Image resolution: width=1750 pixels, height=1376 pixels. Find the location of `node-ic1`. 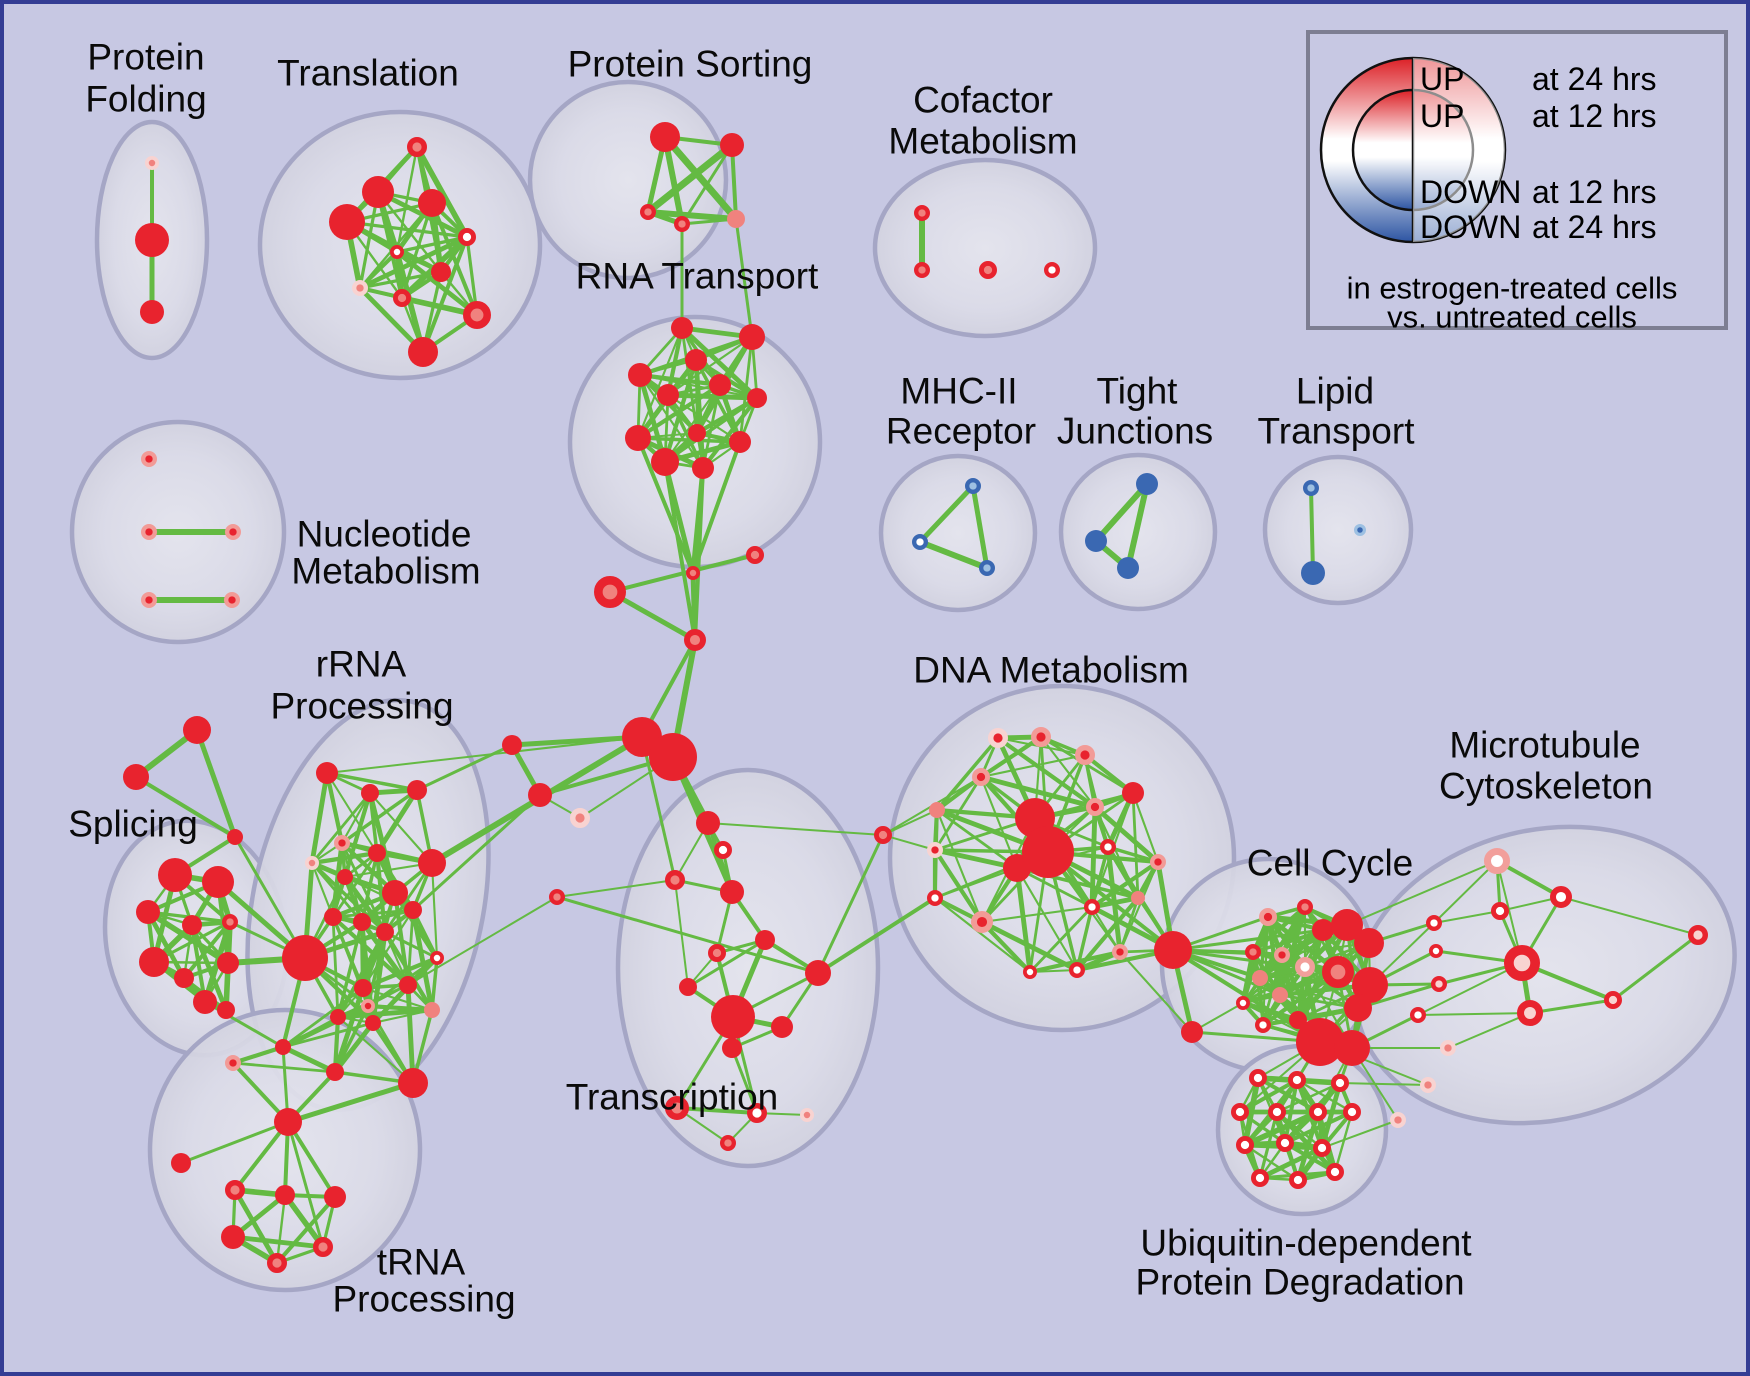

node-ic1 is located at coordinates (882, 834).